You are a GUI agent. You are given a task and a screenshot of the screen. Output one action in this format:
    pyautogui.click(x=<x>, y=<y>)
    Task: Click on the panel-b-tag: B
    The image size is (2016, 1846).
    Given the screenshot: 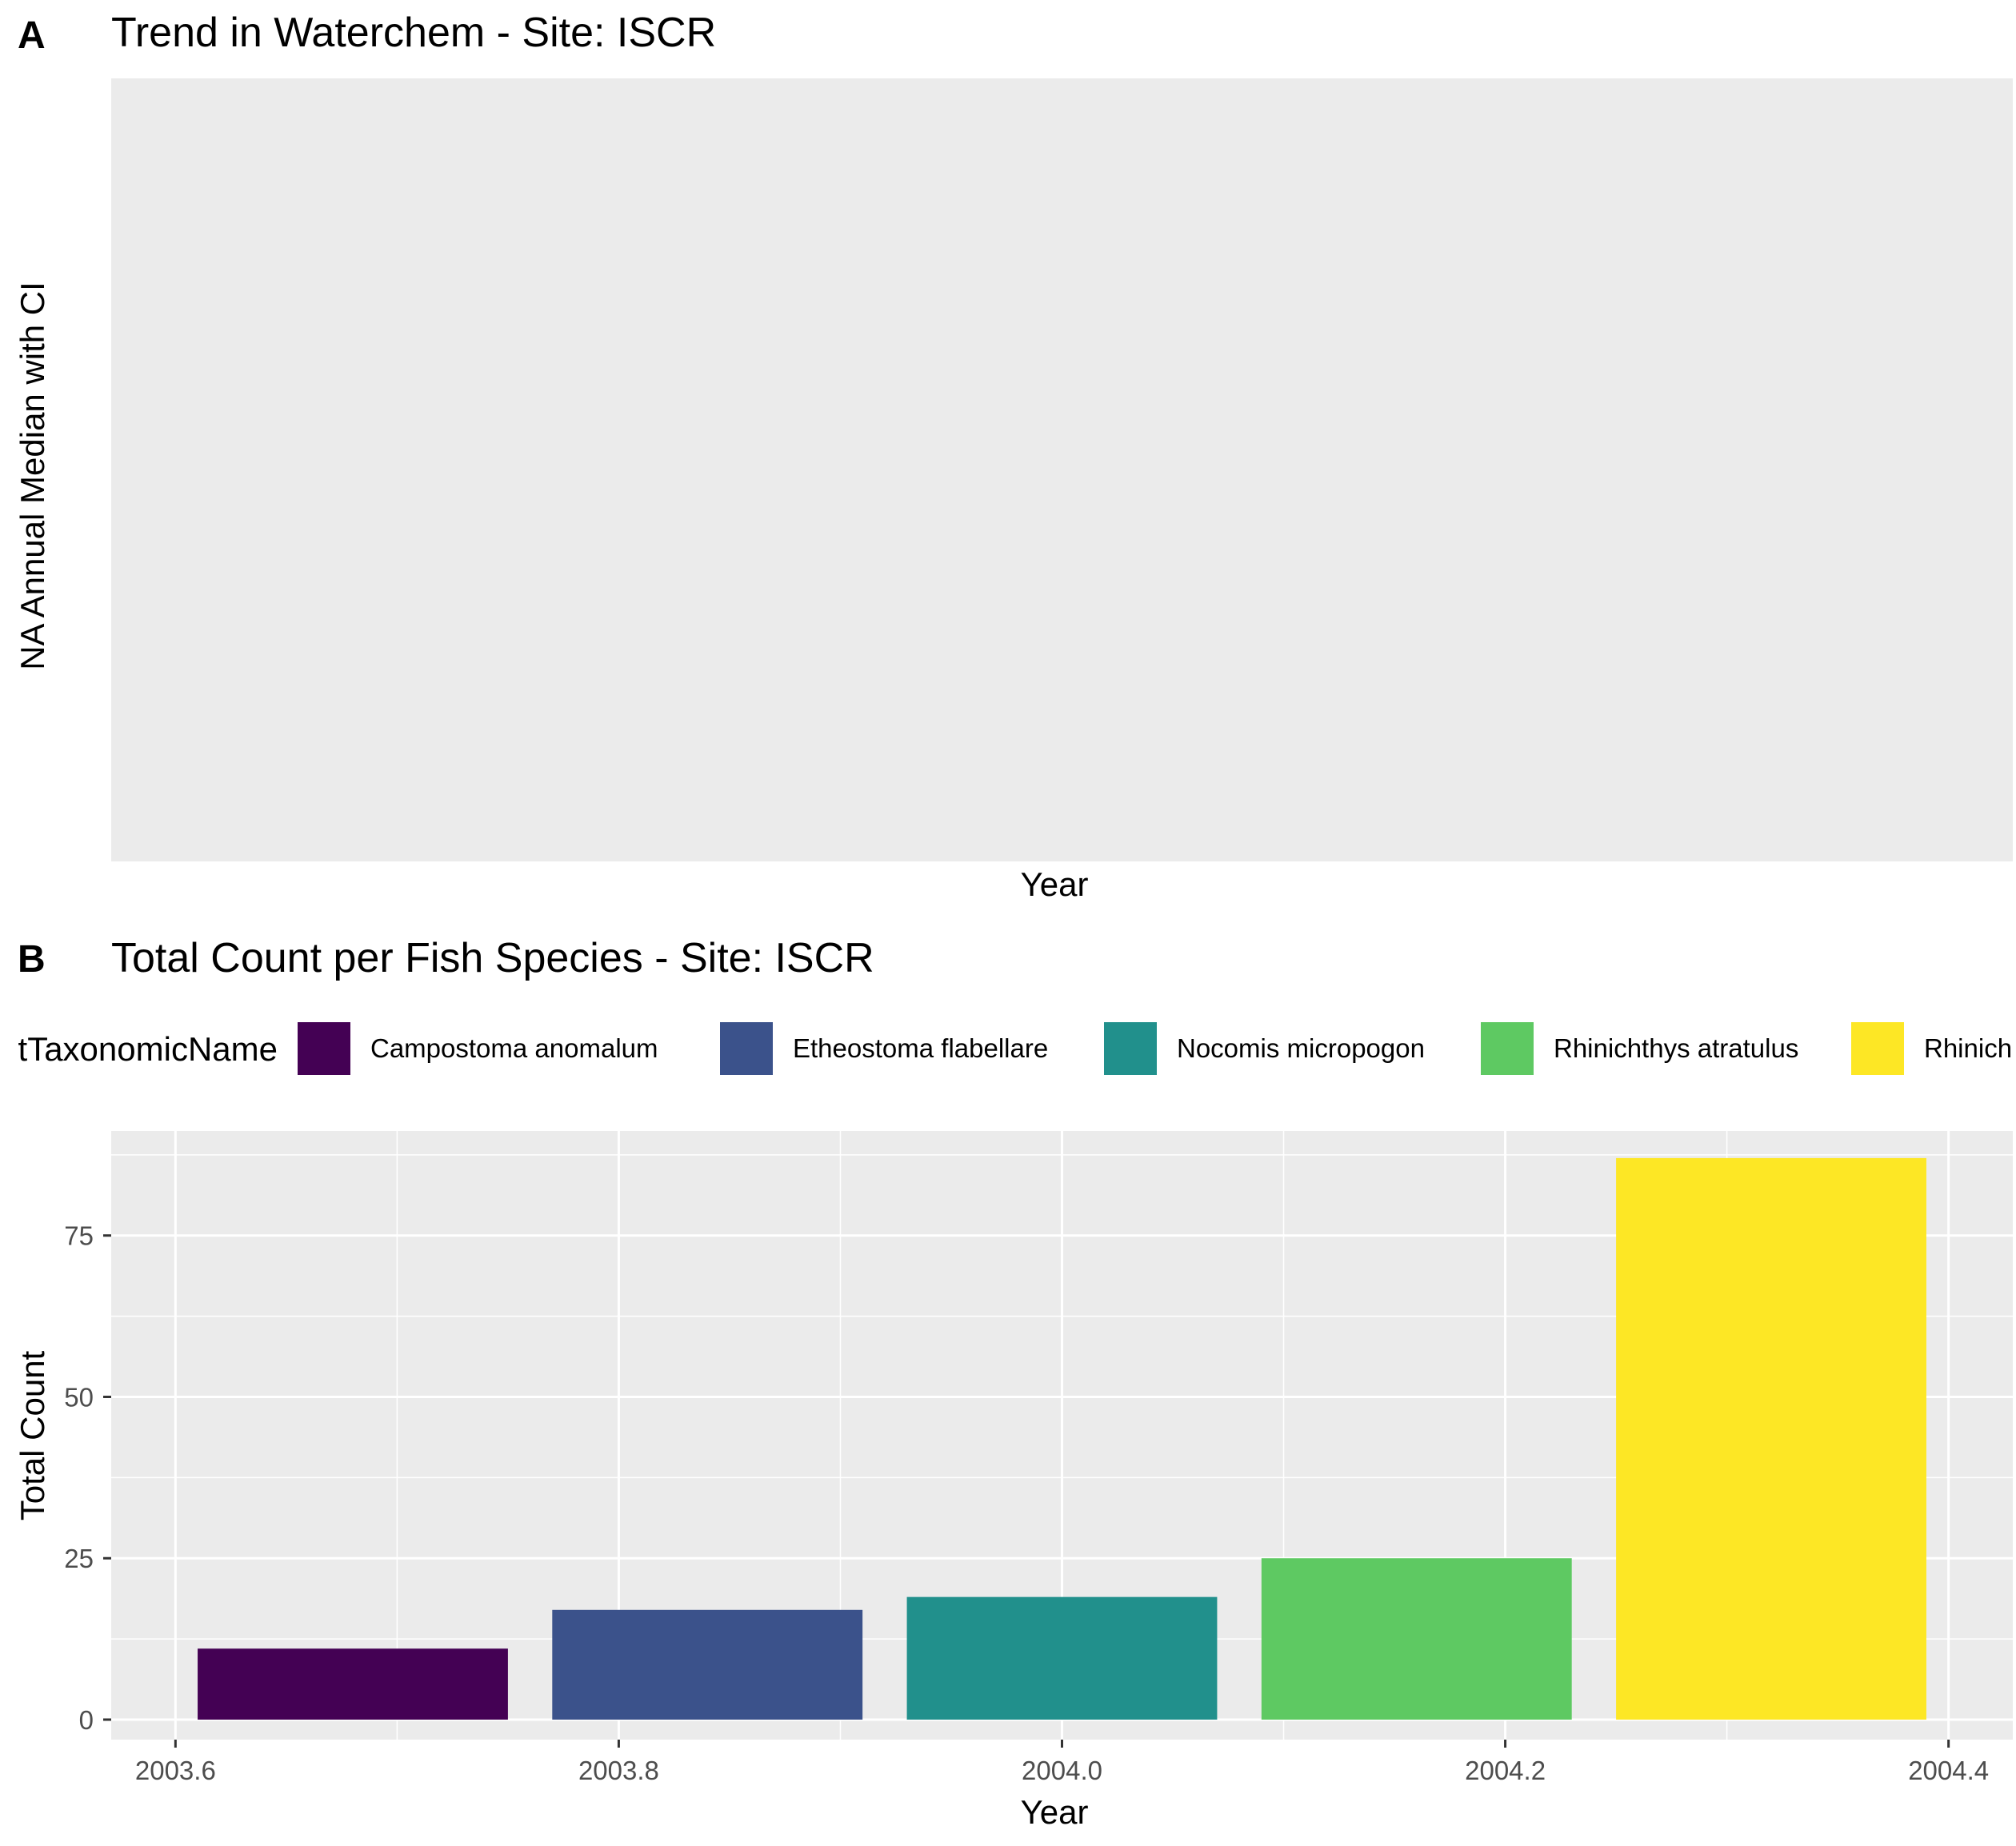 What is the action you would take?
    pyautogui.click(x=32, y=959)
    